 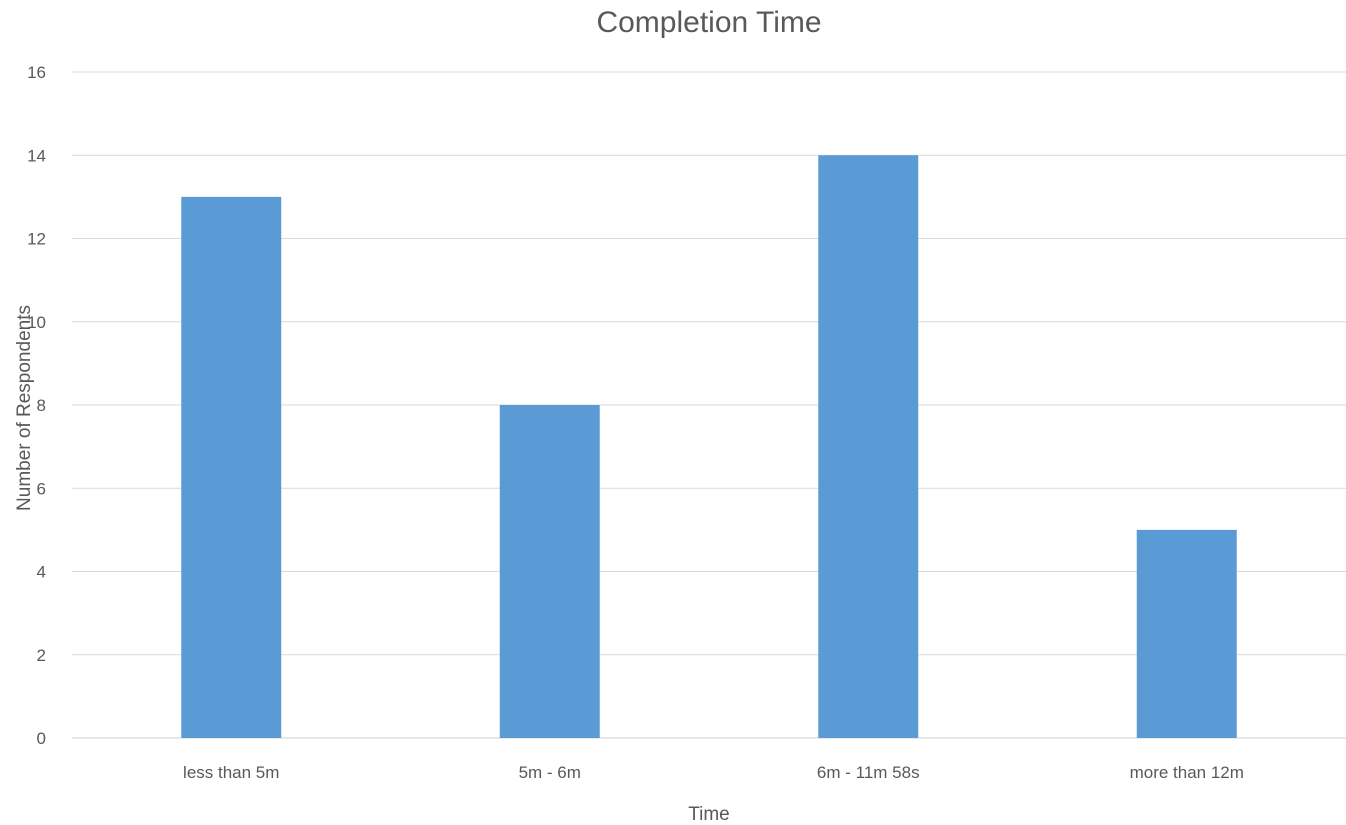 What do you see at coordinates (36, 405) in the screenshot?
I see `y-axis-ticks: 0 2 4 6 8 10 12 14 16` at bounding box center [36, 405].